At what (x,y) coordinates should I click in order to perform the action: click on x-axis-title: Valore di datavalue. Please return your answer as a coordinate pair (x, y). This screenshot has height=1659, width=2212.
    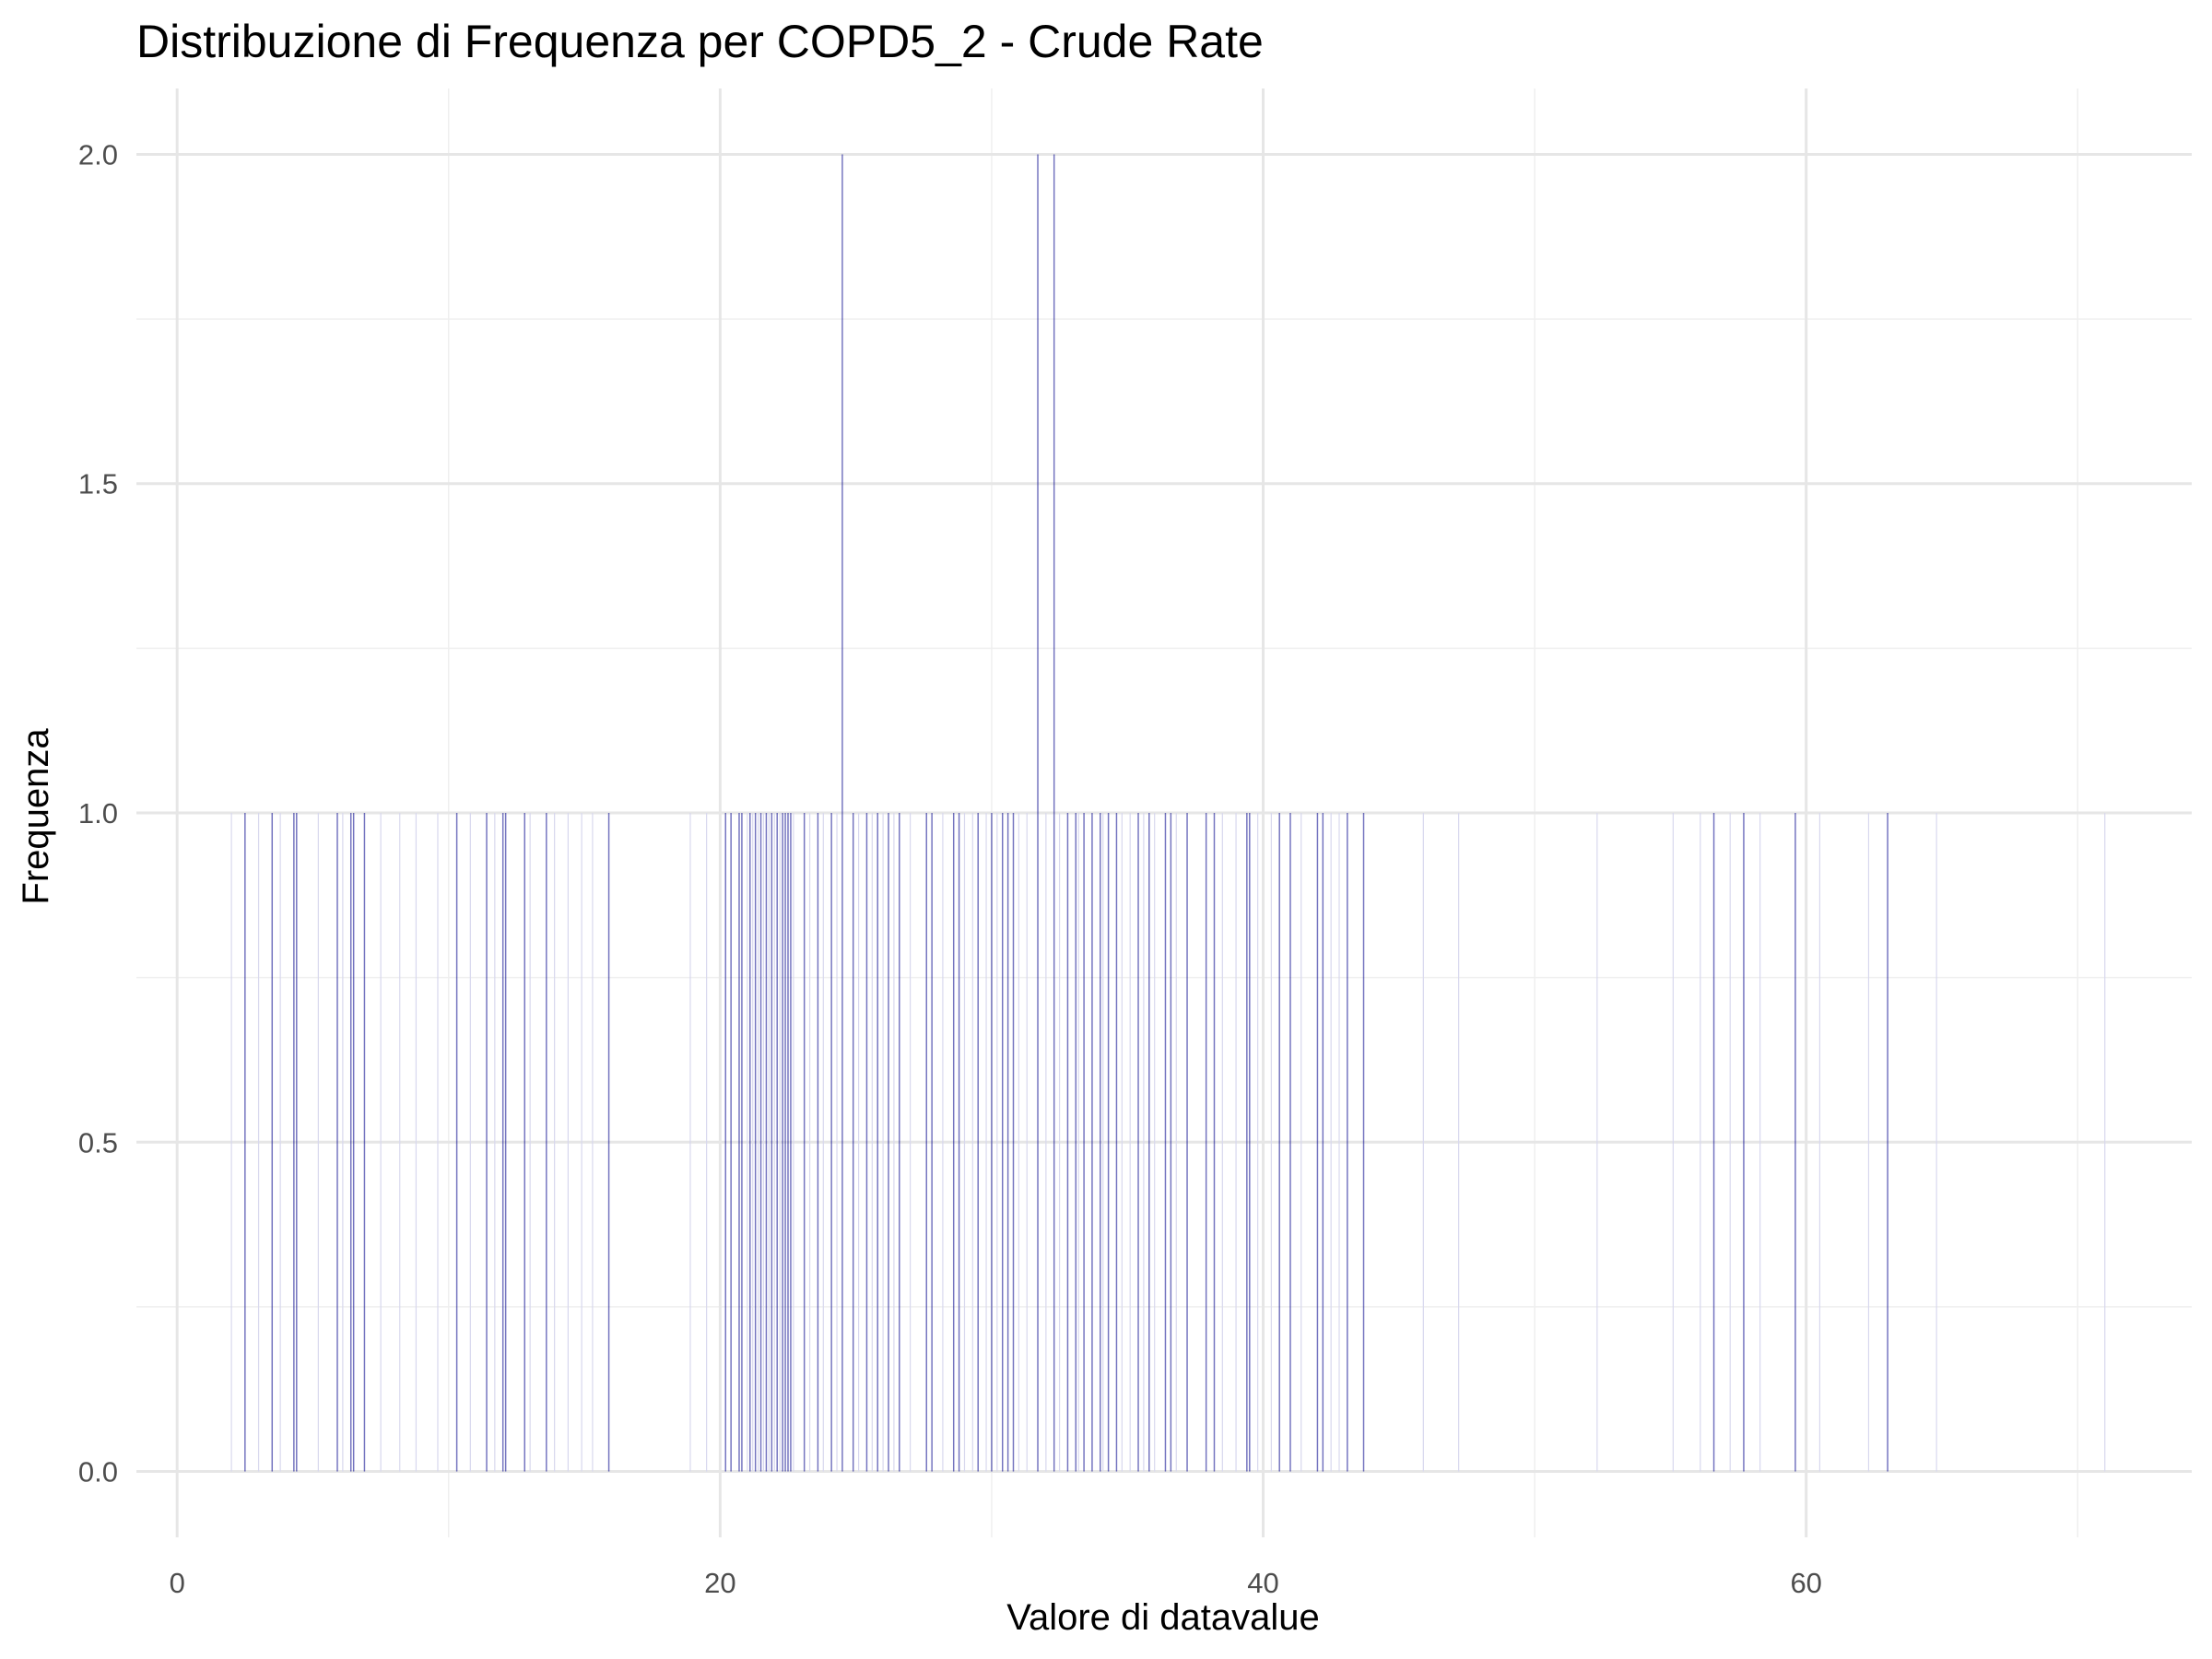
    Looking at the image, I should click on (1163, 1617).